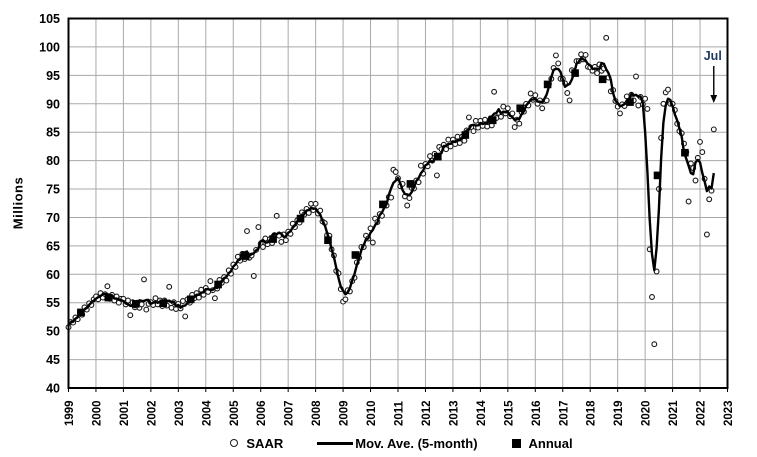  I want to click on svg-text: 2015, so click(509, 413).